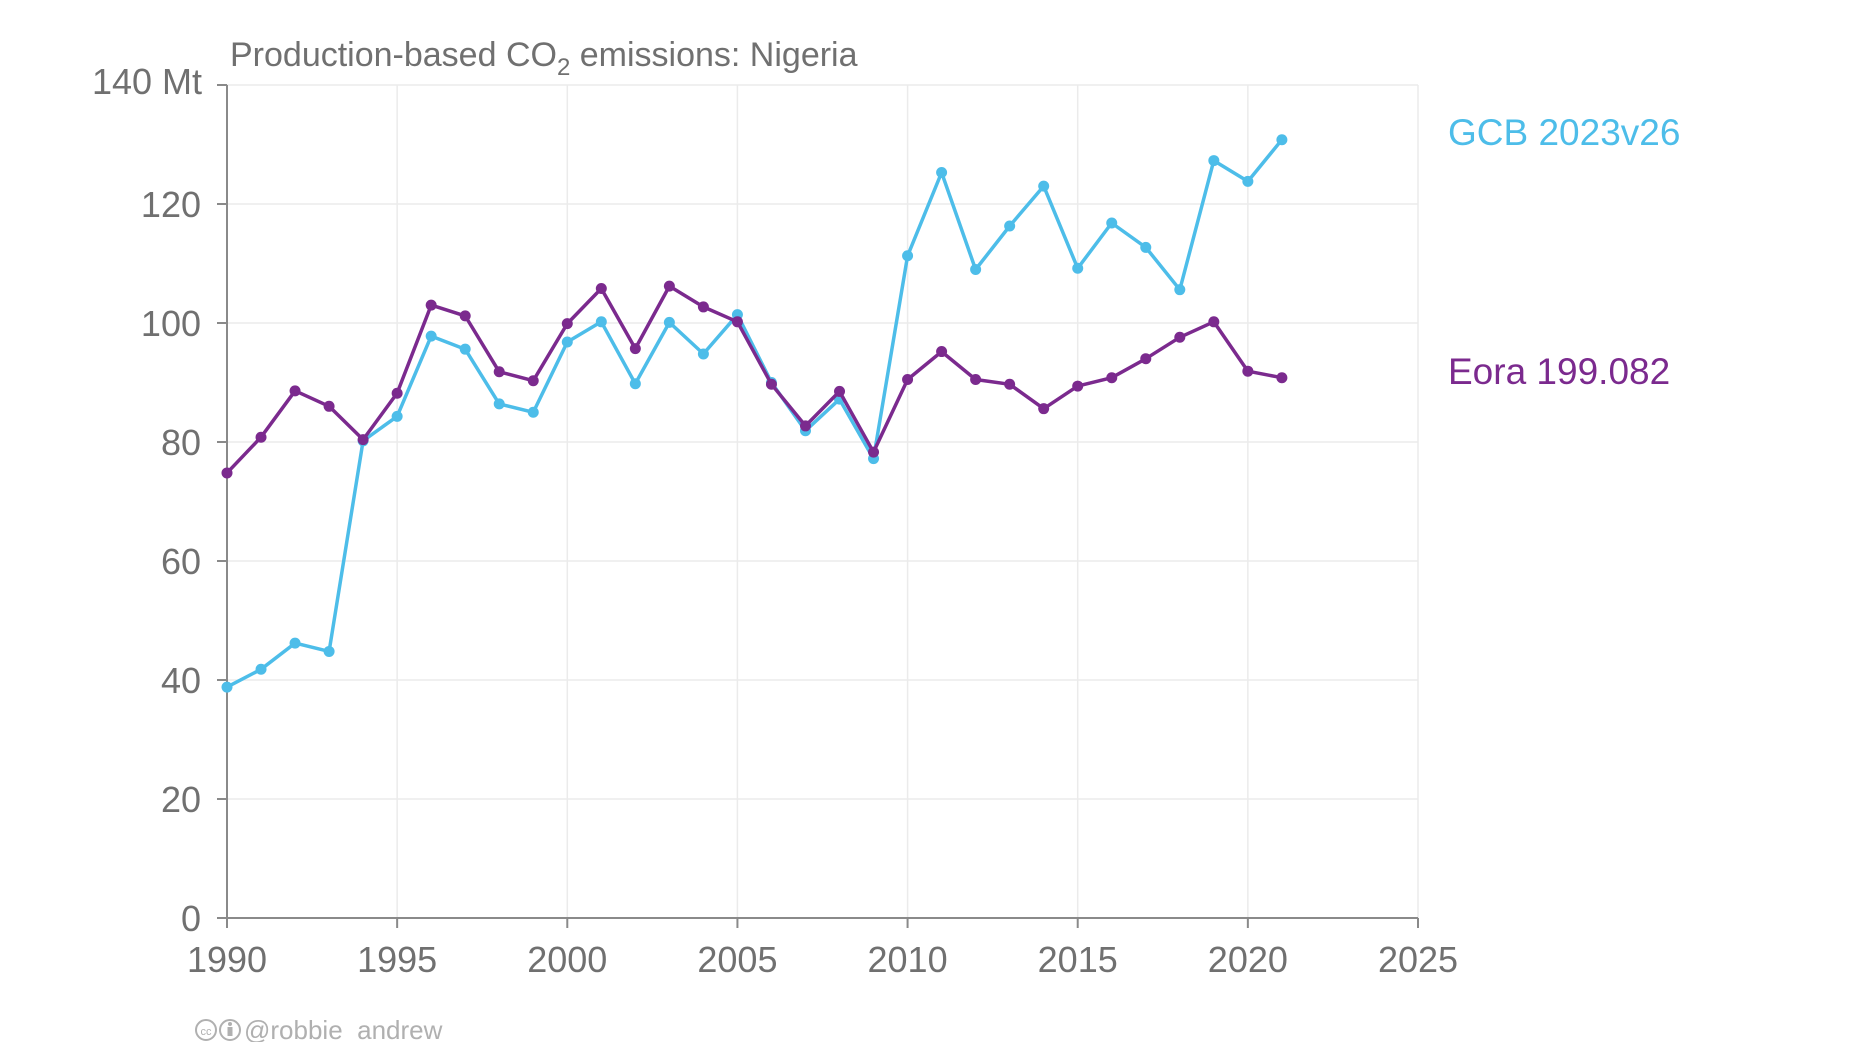 This screenshot has height=1042, width=1852. What do you see at coordinates (181, 442) in the screenshot?
I see `y-tick-label: 80` at bounding box center [181, 442].